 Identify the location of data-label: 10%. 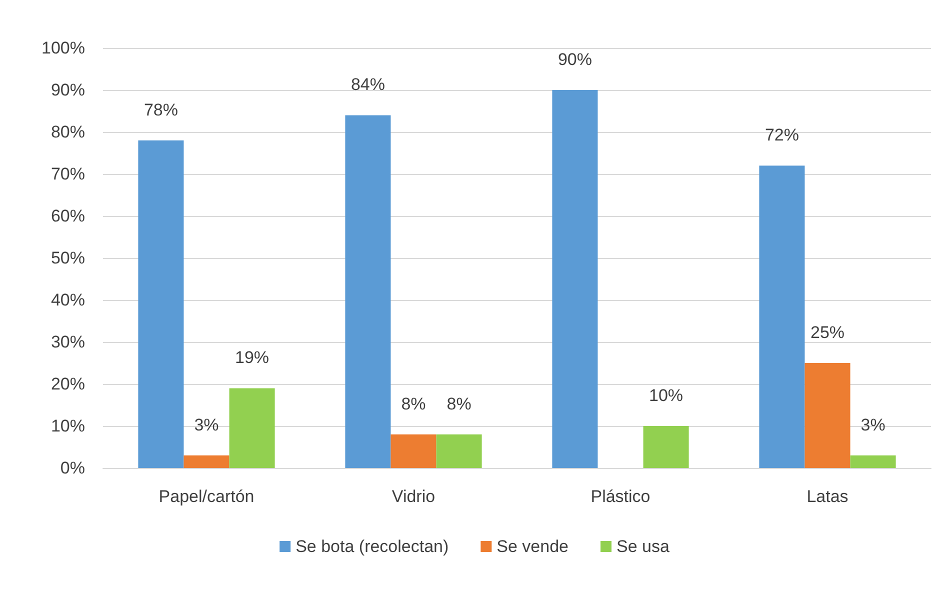
(666, 395).